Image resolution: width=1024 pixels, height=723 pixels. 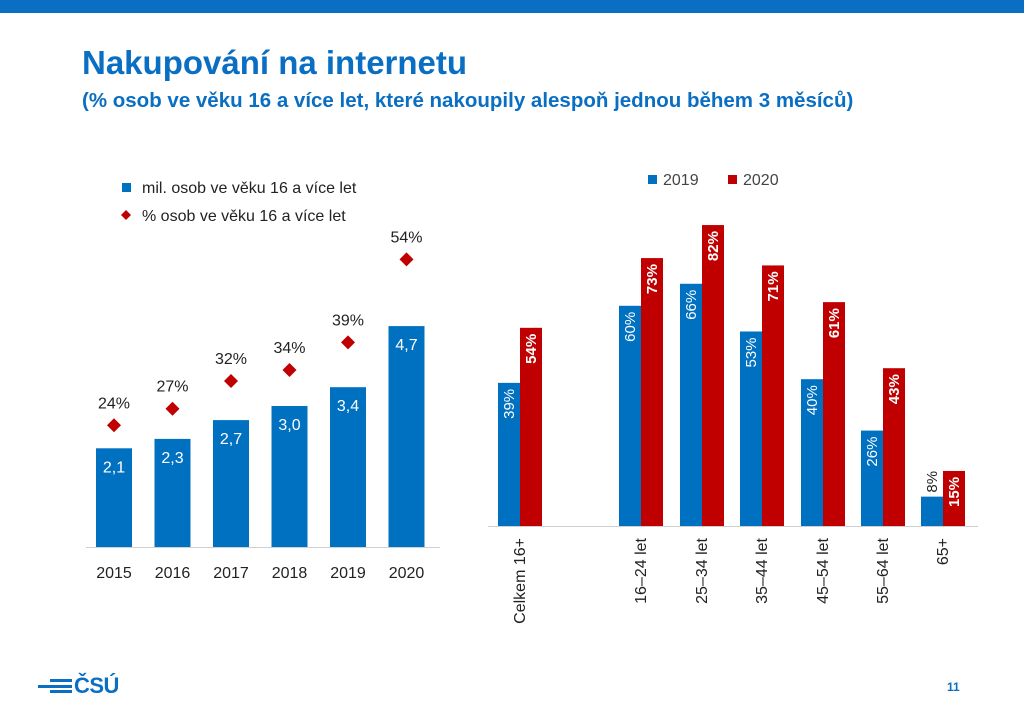 I want to click on x-tick-label: 16–24 let, so click(x=641, y=570).